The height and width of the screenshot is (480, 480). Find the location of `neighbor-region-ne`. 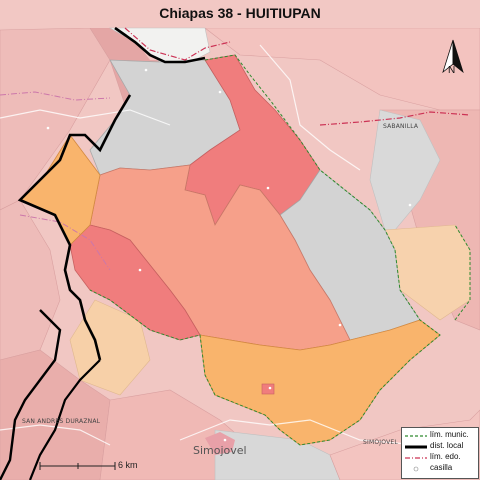

neighbor-region-ne is located at coordinates (342, 69).